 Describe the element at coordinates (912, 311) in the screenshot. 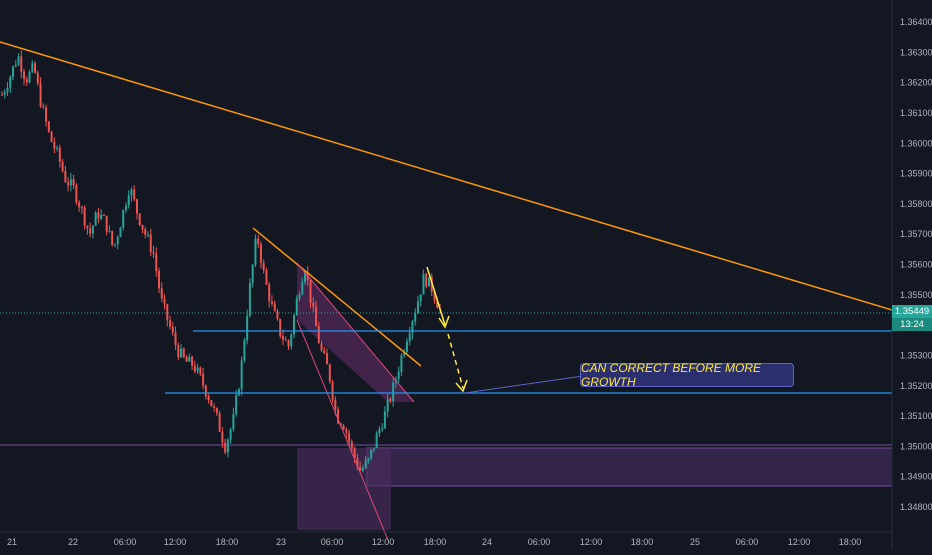

I see `last-price-badge: 1.35449` at that location.